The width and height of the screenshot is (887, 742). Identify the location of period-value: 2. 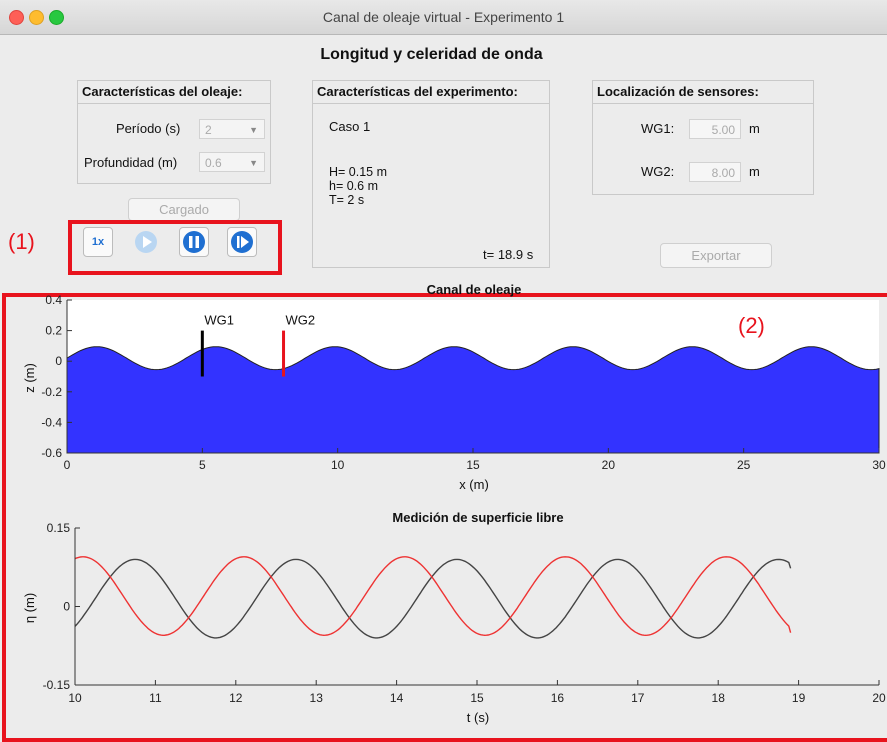
(208, 130).